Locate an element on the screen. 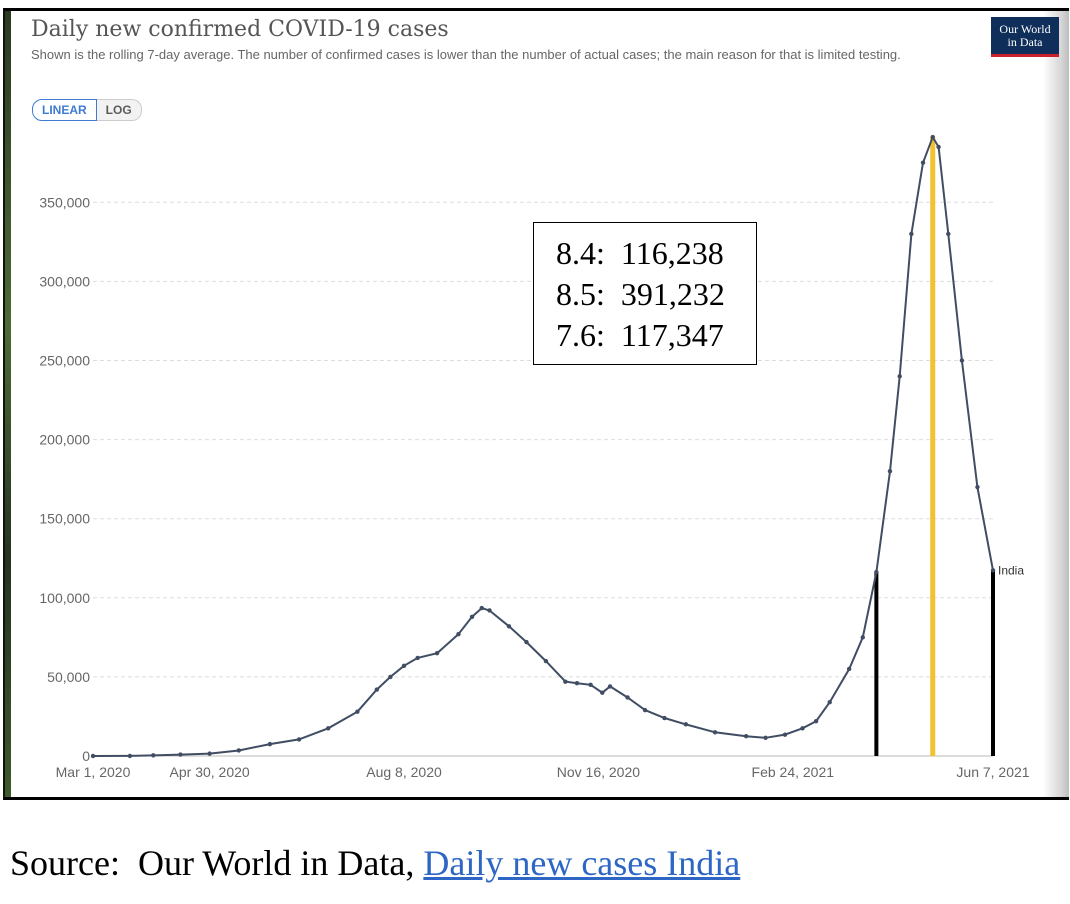 This screenshot has width=1070, height=904. linear-scale-button: LINEAR is located at coordinates (64, 110).